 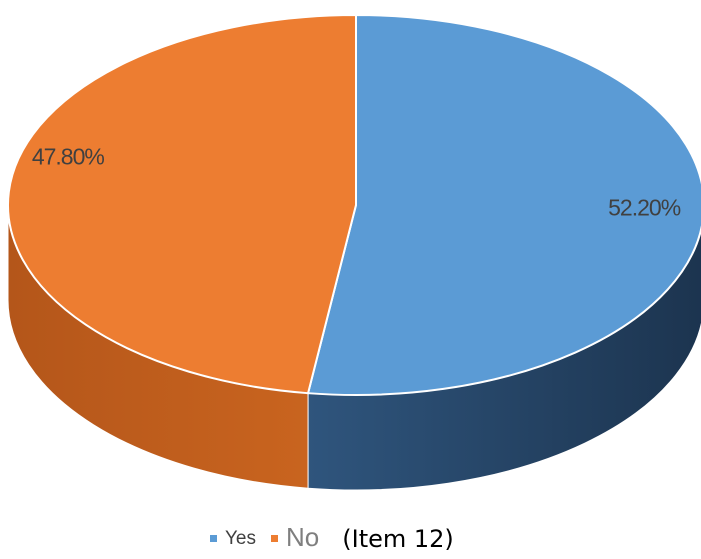 What do you see at coordinates (302, 537) in the screenshot?
I see `legend-label: No` at bounding box center [302, 537].